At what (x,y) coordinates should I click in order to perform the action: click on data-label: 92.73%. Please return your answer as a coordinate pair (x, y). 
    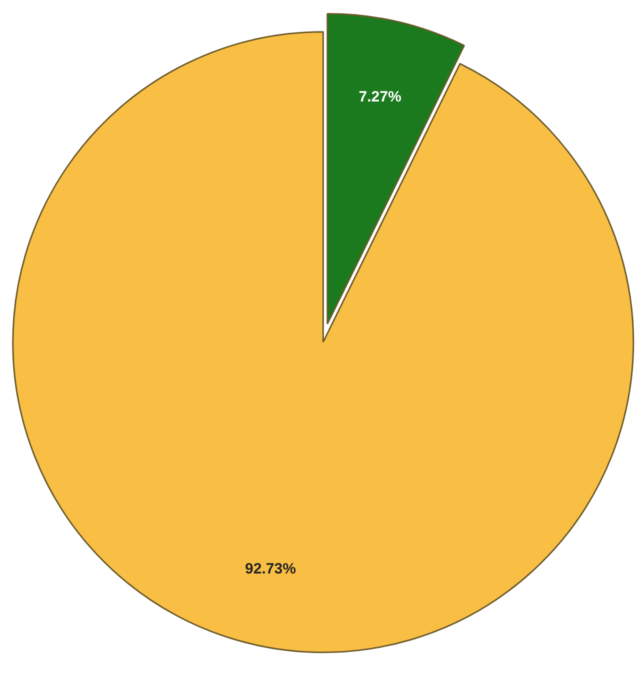
    Looking at the image, I should click on (270, 569).